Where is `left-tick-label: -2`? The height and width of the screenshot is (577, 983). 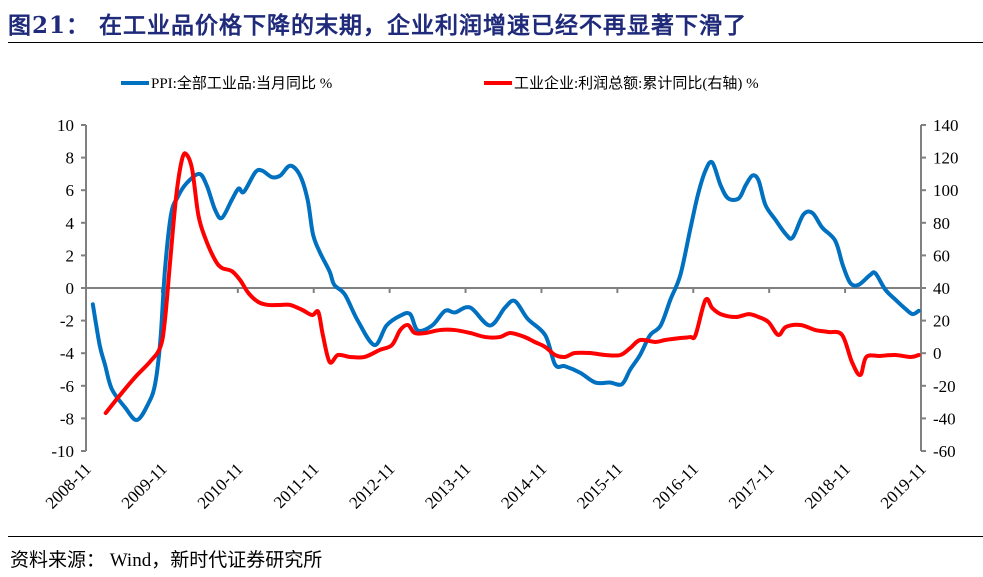 left-tick-label: -2 is located at coordinates (67, 321).